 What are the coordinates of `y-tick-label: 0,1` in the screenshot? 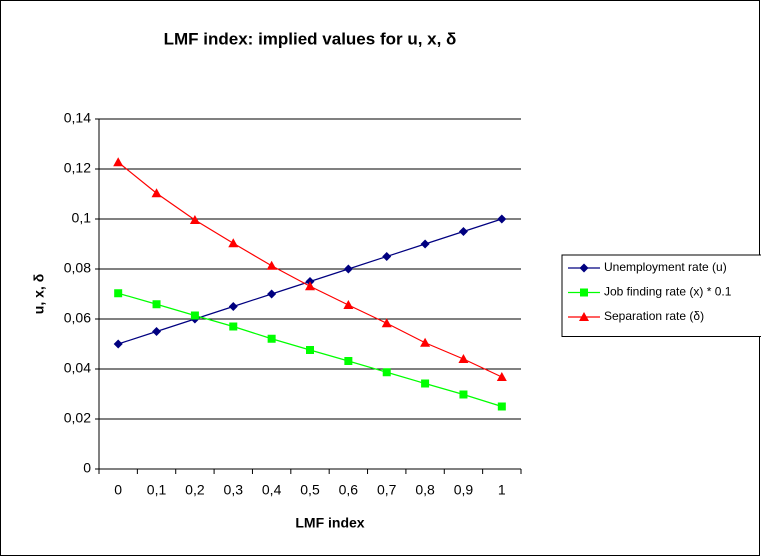 It's located at (82, 218).